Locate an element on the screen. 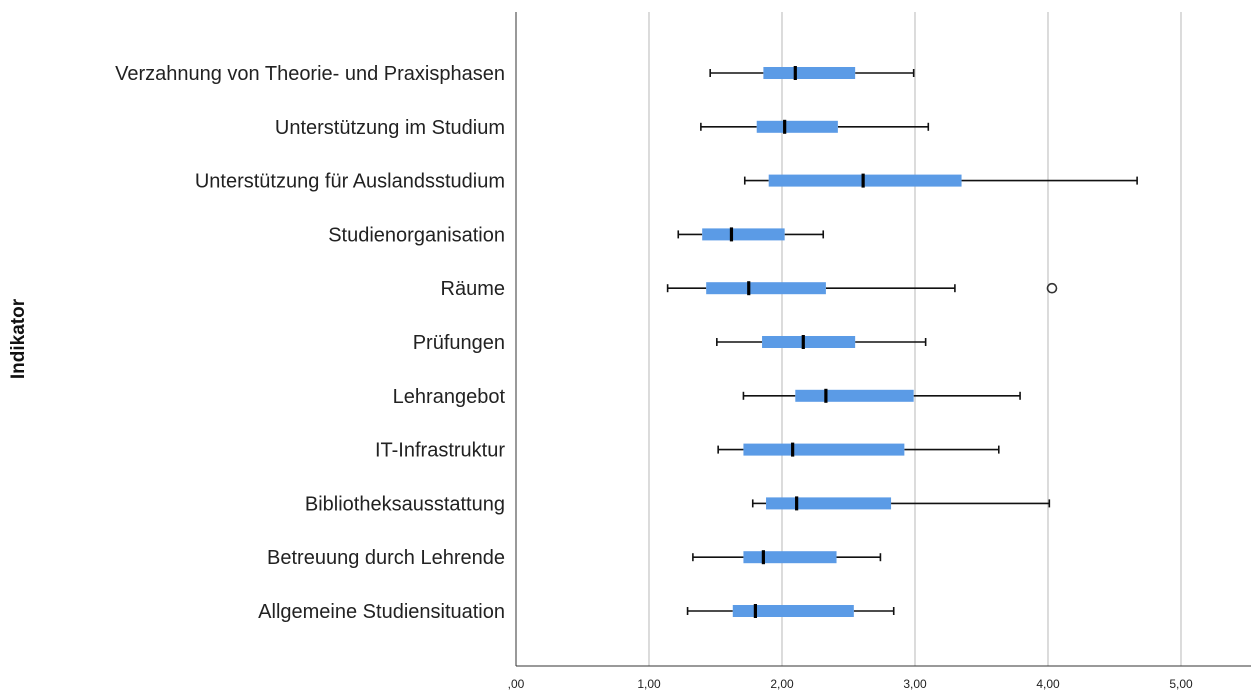 This screenshot has height=695, width=1251. y-axis-title: Indikator is located at coordinates (18, 338).